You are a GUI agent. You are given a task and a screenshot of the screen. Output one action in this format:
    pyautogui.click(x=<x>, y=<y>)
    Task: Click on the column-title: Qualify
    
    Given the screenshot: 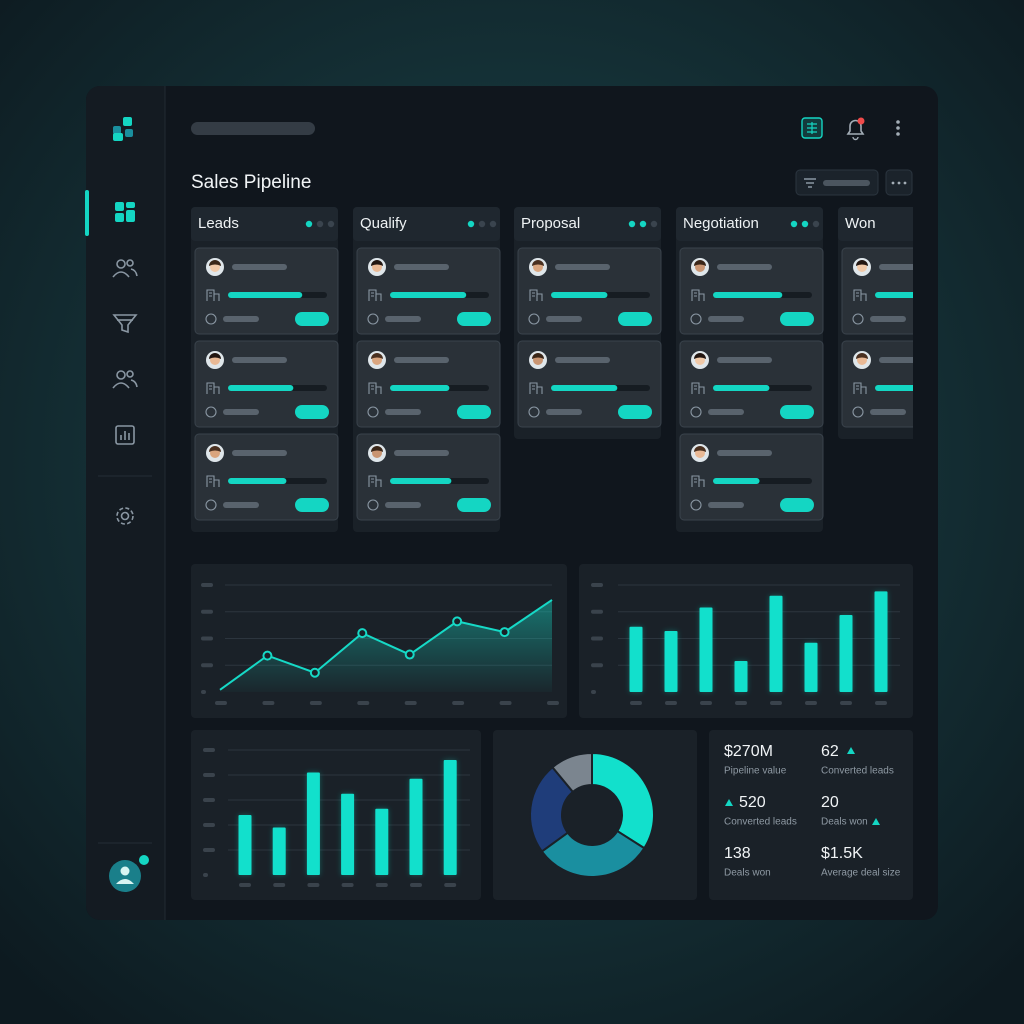 What is the action you would take?
    pyautogui.click(x=383, y=223)
    